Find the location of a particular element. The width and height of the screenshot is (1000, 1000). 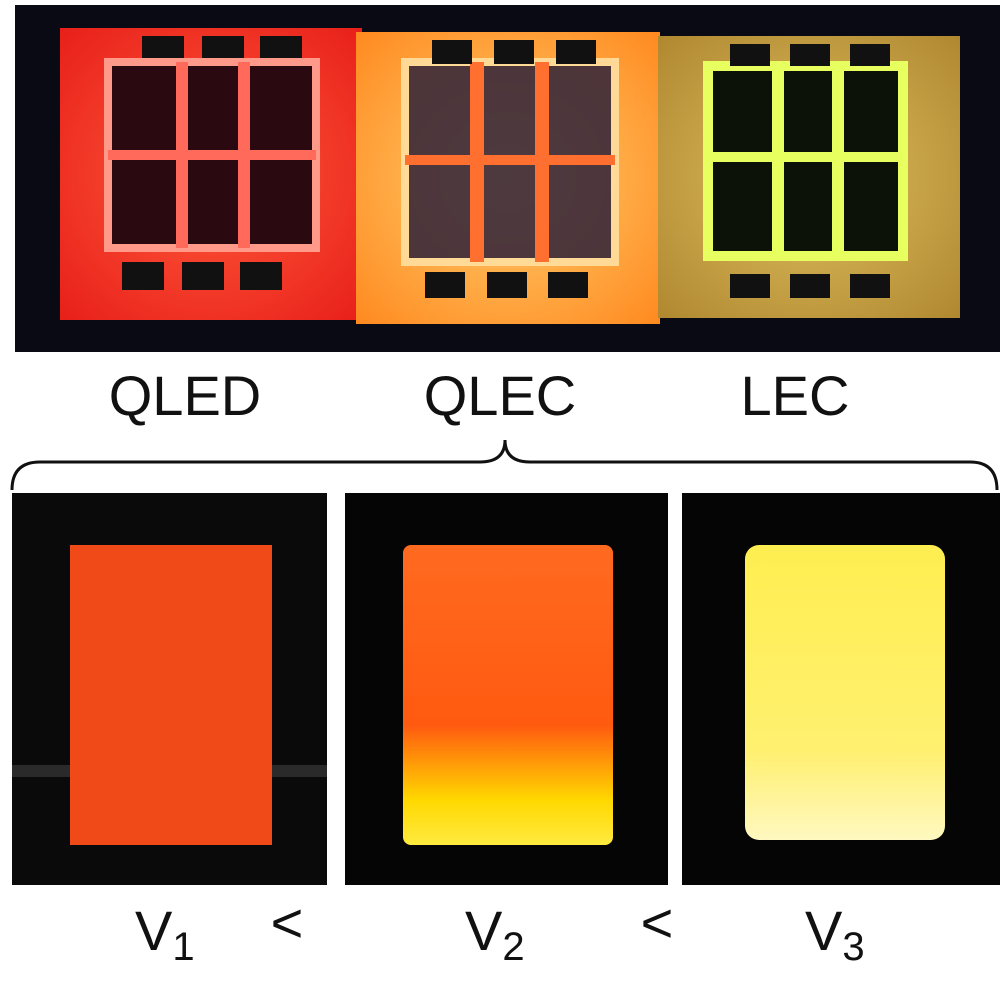

voltage-subscript: 3 is located at coordinates (853, 947).